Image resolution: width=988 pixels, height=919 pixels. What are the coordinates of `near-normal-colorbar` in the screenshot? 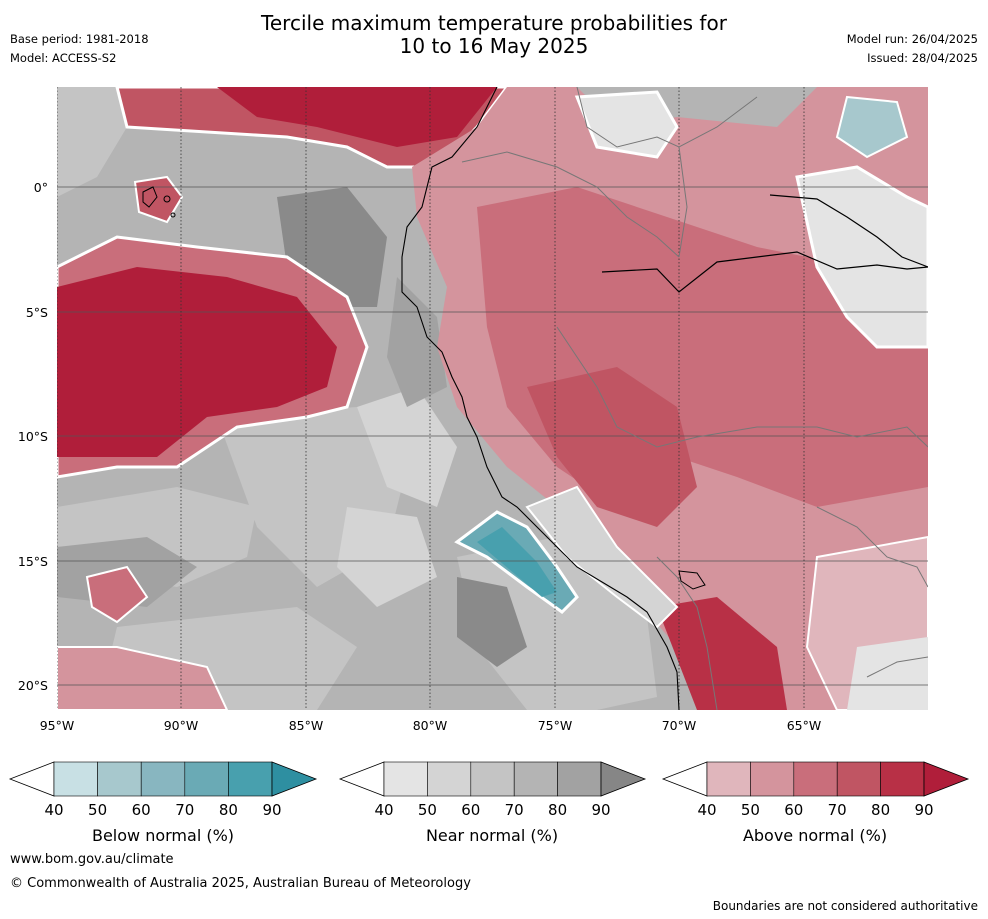 It's located at (492, 779).